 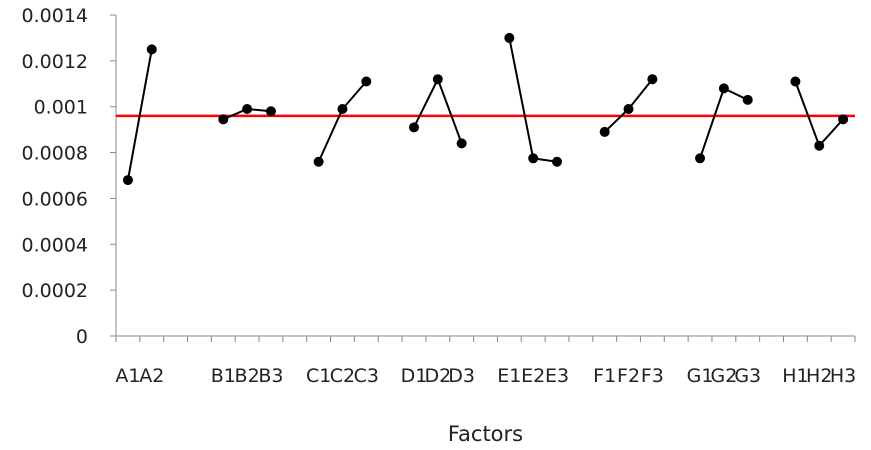 What do you see at coordinates (819, 376) in the screenshot?
I see `x-tick-label: H2` at bounding box center [819, 376].